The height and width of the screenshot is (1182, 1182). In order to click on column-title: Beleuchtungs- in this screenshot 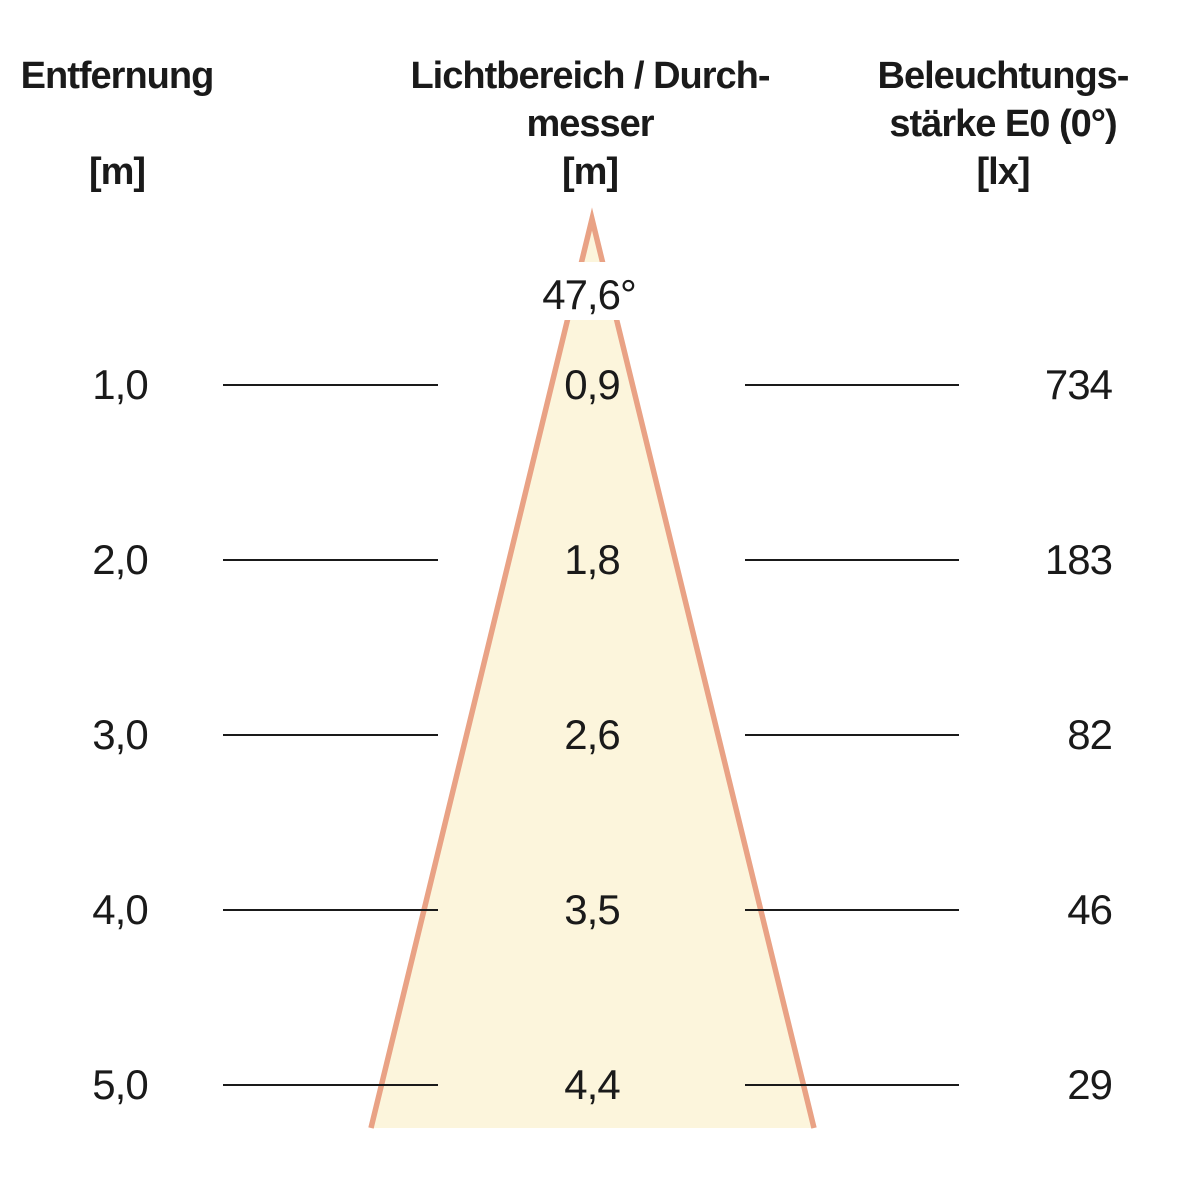, I will do `click(1003, 76)`.